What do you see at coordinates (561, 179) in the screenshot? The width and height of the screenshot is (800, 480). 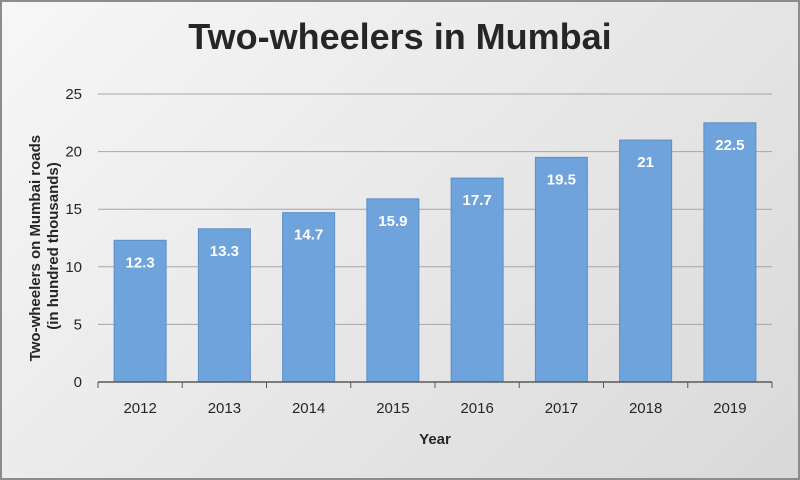 I see `data-label: 19.5` at bounding box center [561, 179].